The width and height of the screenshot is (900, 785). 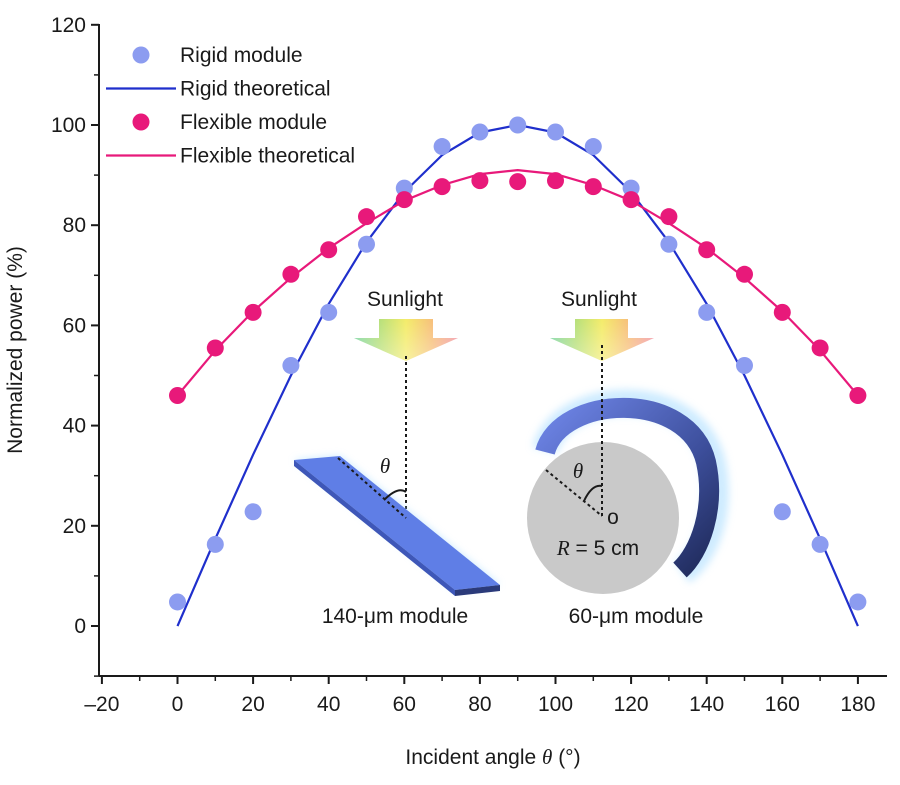 I want to click on x-tick-label: 180, so click(x=857, y=704).